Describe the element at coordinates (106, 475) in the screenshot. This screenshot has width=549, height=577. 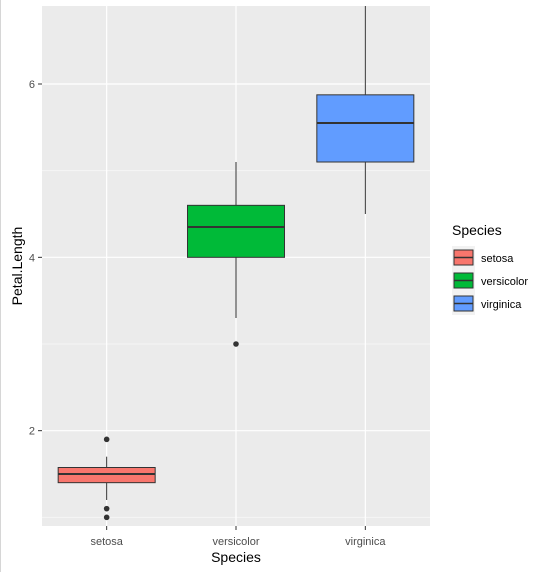
I see `box-setosa` at that location.